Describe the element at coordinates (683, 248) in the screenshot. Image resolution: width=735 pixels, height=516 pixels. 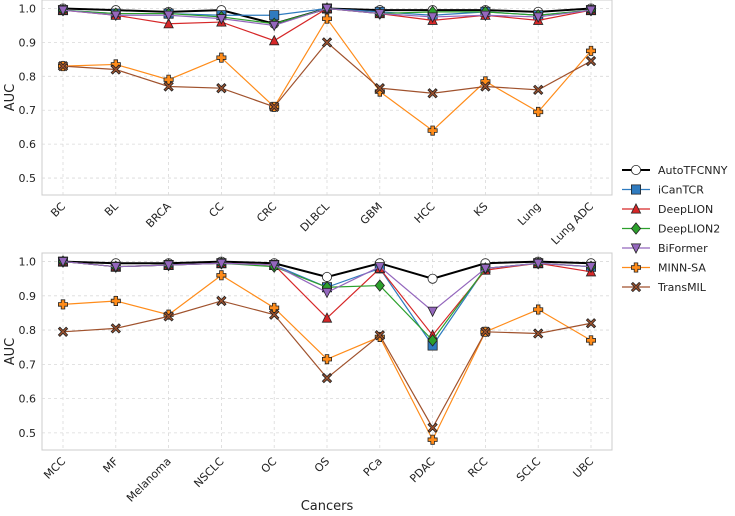
I see `legend-label: BiFormer` at that location.